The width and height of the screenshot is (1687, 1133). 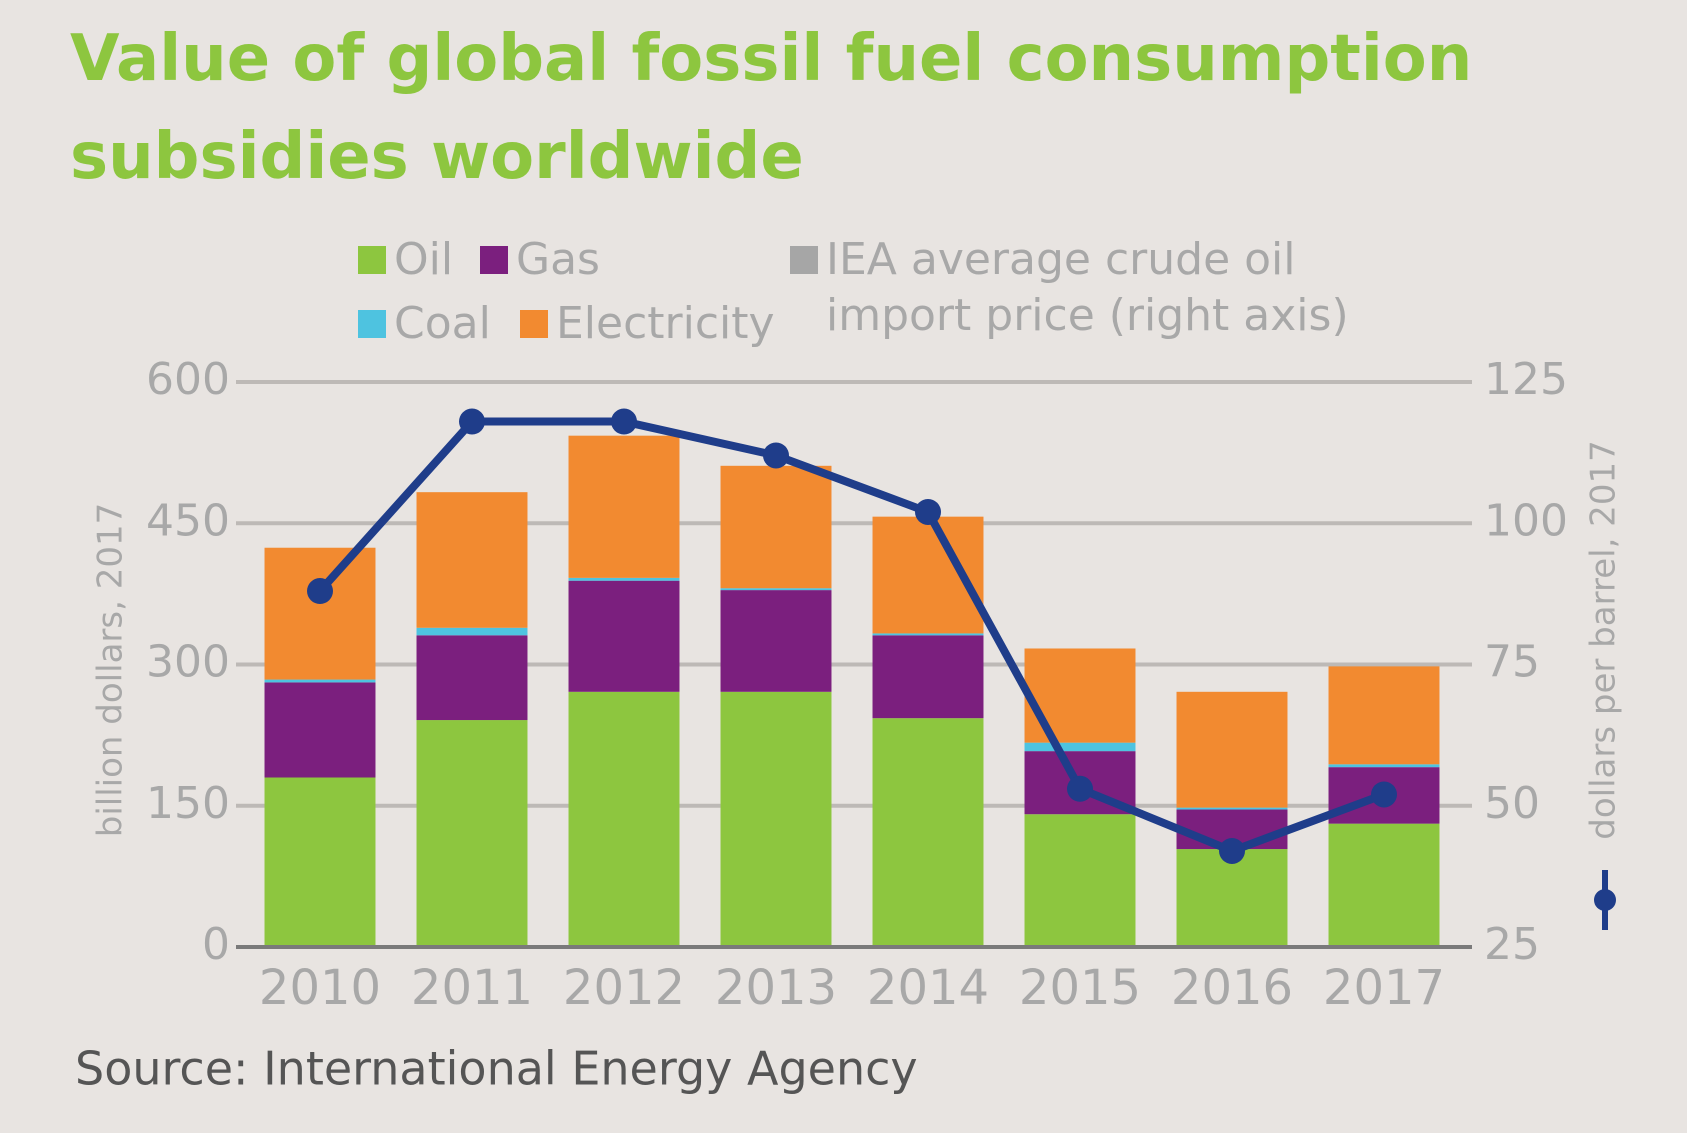 What do you see at coordinates (928, 988) in the screenshot?
I see `x-tick-label: 2014` at bounding box center [928, 988].